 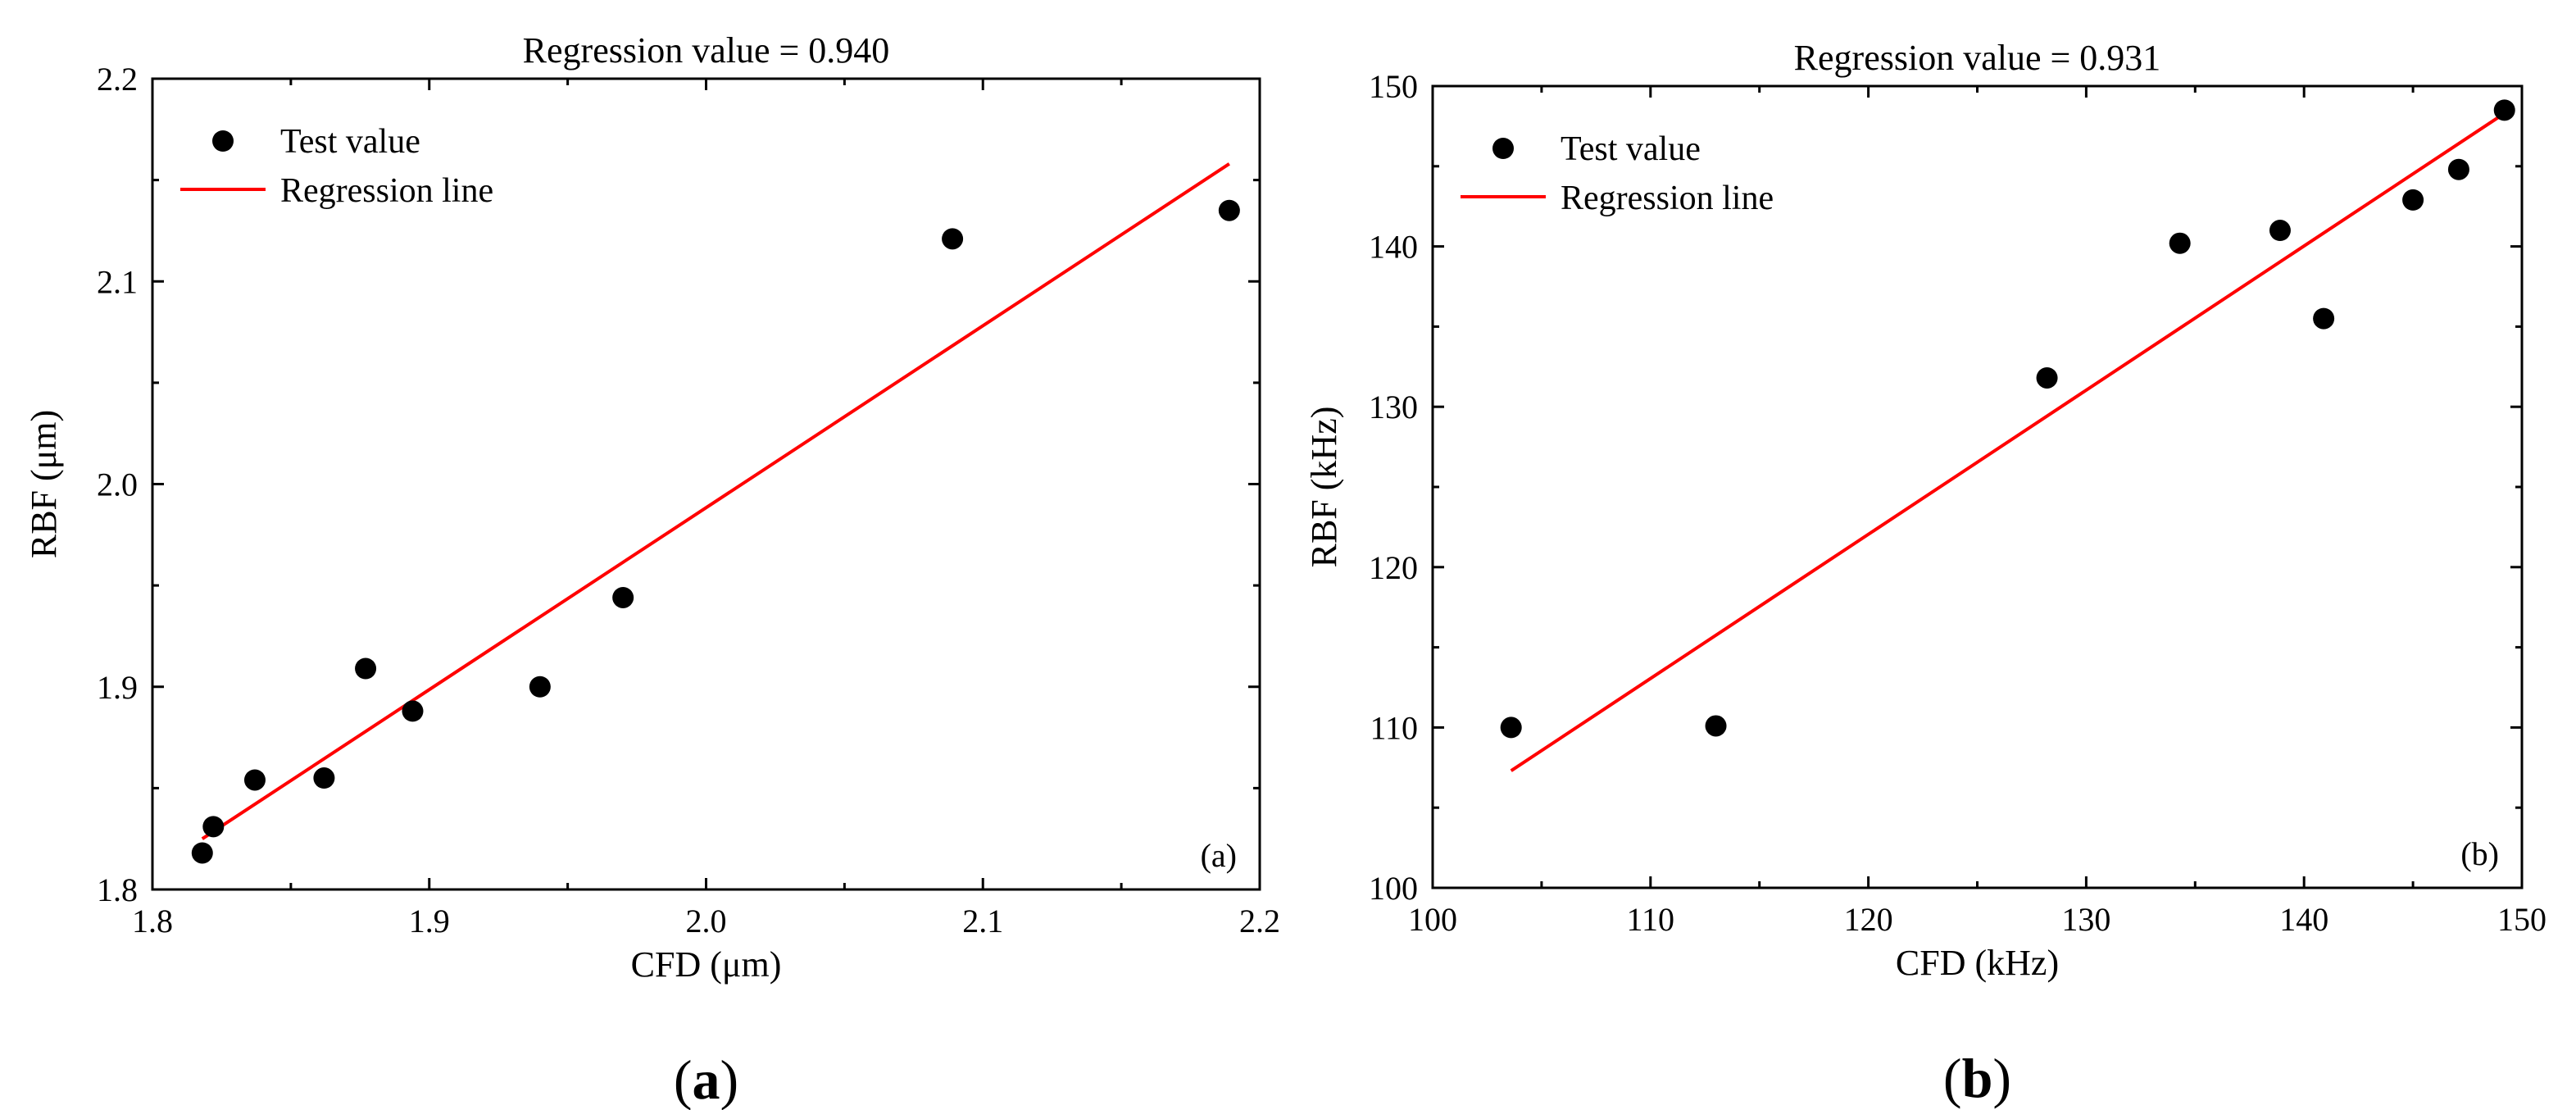 I want to click on subfigure-caption: (a), so click(x=706, y=1079).